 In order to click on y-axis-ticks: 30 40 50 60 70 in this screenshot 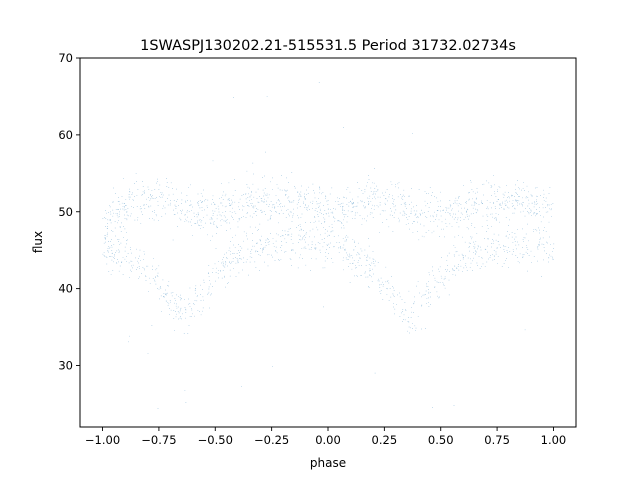, I will do `click(69, 212)`.